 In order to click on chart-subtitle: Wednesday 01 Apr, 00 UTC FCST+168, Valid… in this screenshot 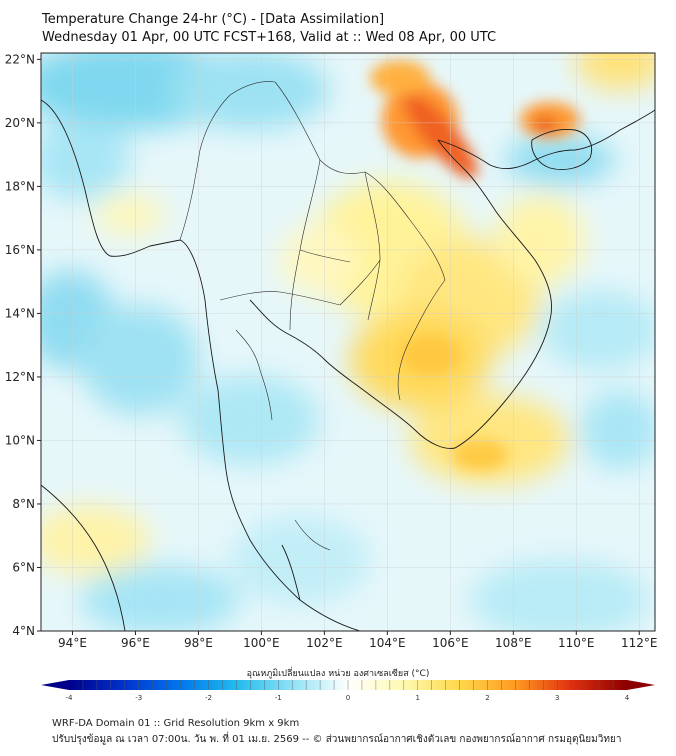, I will do `click(269, 37)`.